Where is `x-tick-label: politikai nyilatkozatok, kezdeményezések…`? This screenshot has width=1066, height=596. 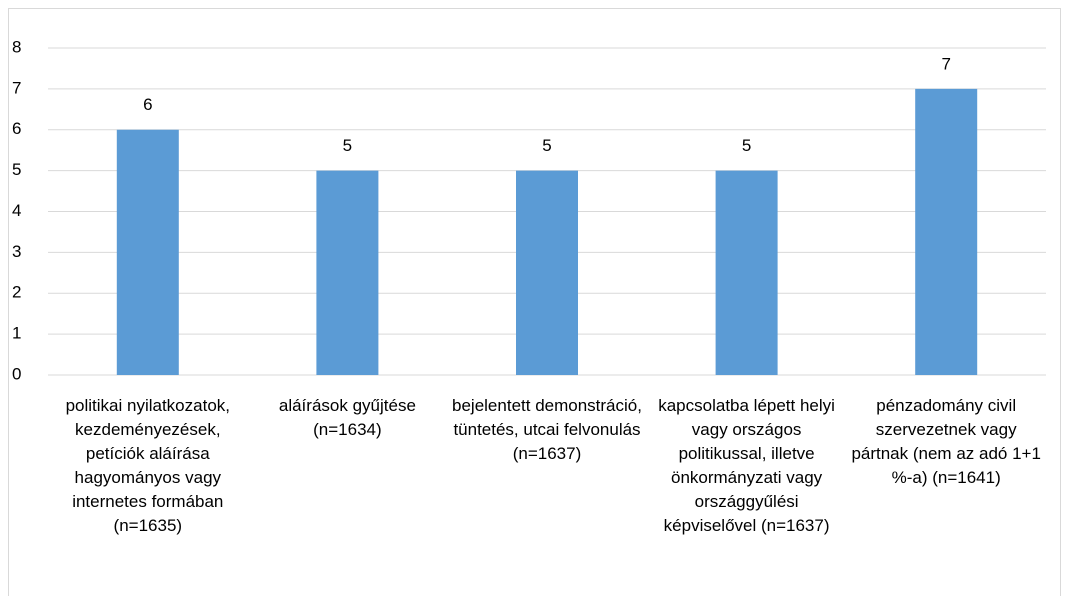
x-tick-label: politikai nyilatkozatok, kezdeményezések… is located at coordinates (147, 465).